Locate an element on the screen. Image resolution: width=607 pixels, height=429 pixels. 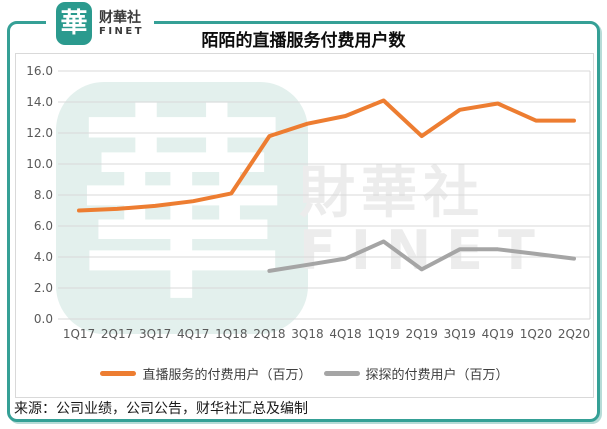
legend-item-live: 直播服务的付费用户（百万） is located at coordinates (206, 373).